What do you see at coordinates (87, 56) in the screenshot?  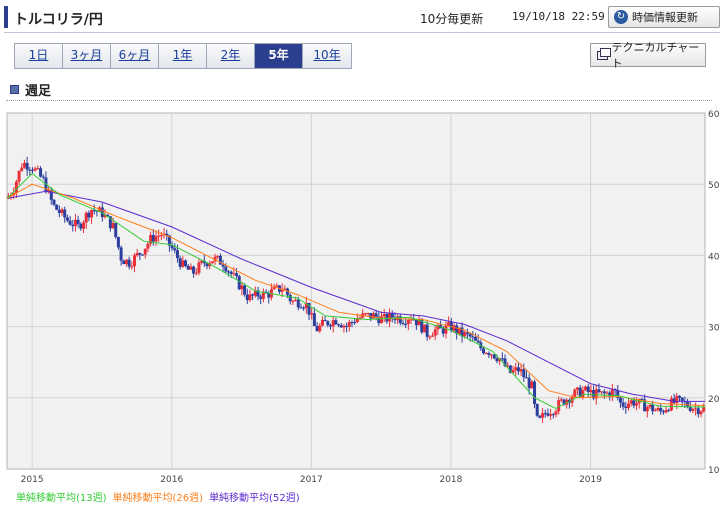 I see `tab-3m: 3ヶ月` at bounding box center [87, 56].